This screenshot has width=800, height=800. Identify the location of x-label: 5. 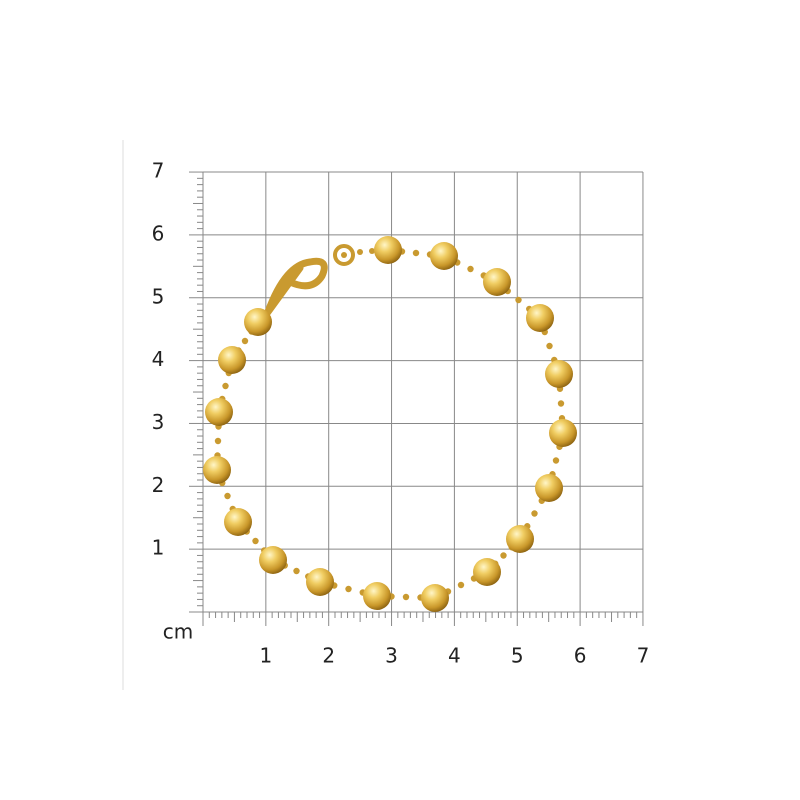
(517, 656).